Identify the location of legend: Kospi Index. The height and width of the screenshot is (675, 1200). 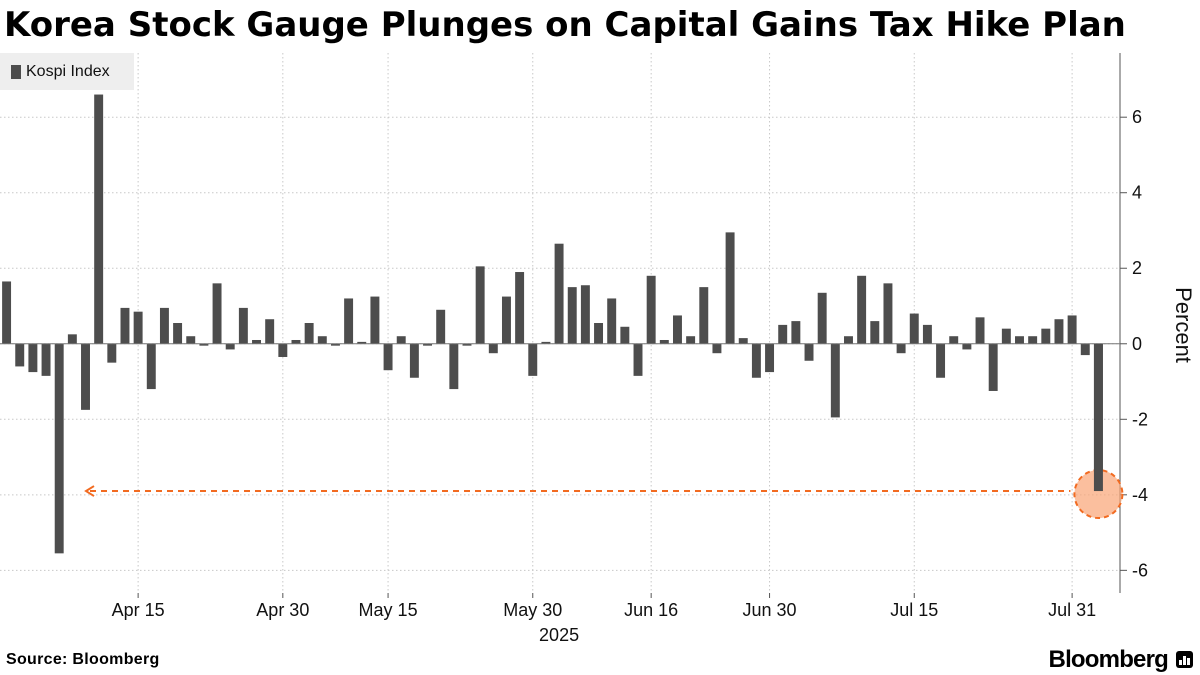
(67, 71).